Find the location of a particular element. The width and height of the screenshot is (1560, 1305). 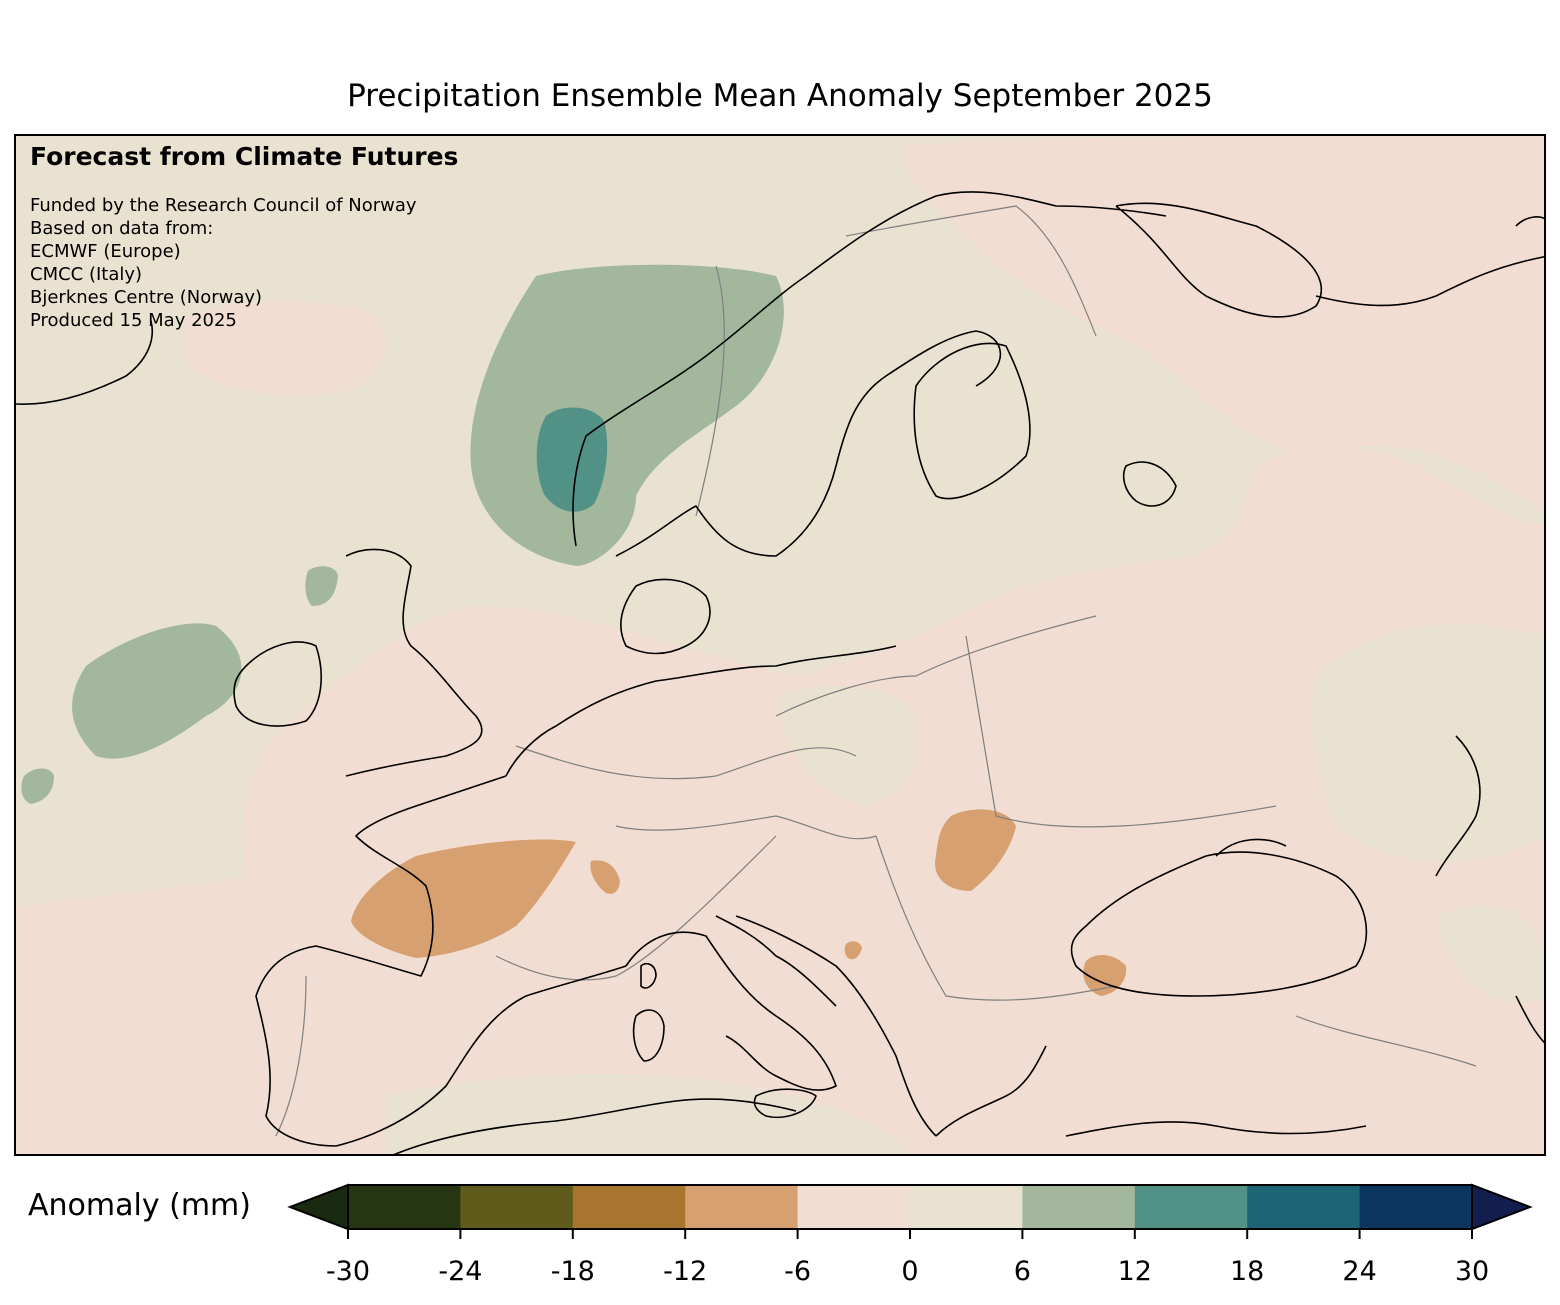

colorbar-over-arrow is located at coordinates (1502, 1207).